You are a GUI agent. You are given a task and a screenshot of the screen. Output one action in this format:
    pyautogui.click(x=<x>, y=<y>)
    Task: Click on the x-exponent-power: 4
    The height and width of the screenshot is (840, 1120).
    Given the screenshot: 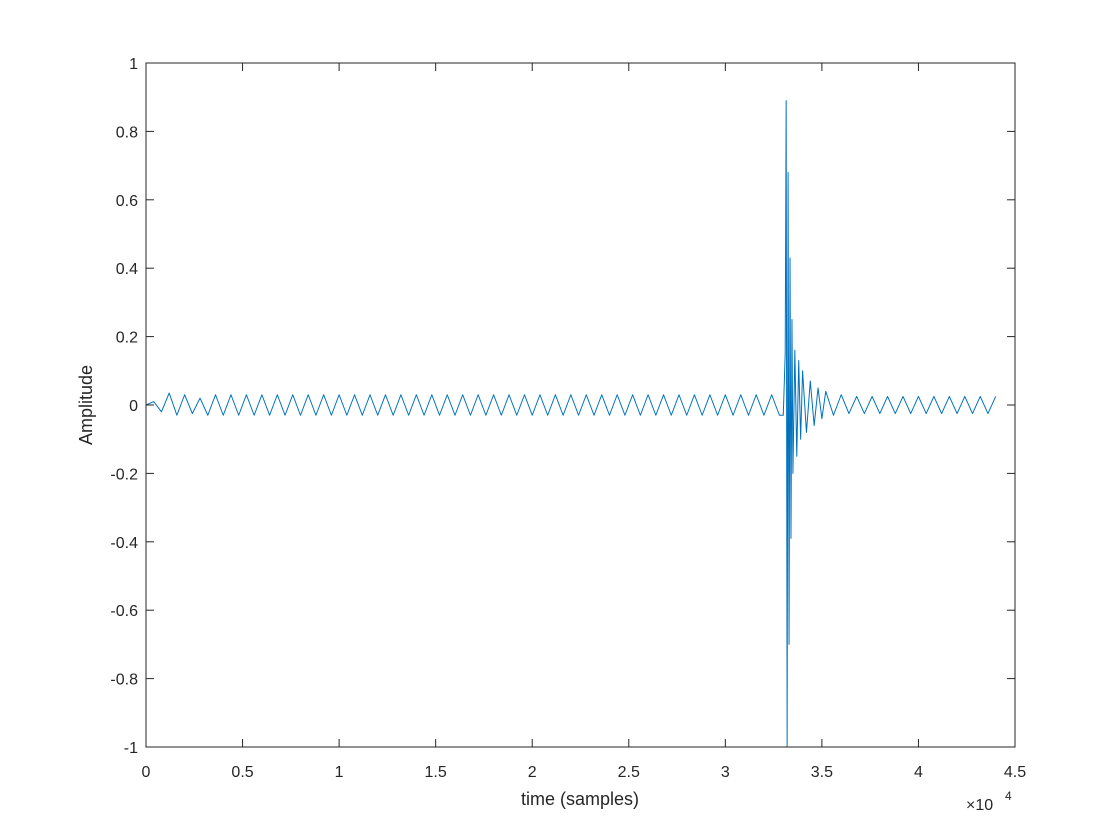 What is the action you would take?
    pyautogui.click(x=1008, y=796)
    